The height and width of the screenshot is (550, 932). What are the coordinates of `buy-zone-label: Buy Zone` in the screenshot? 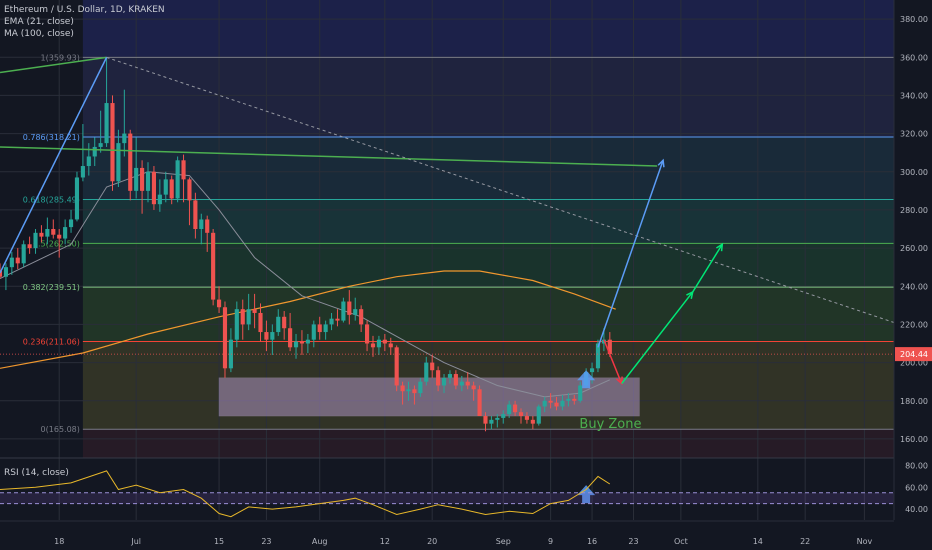 It's located at (610, 424).